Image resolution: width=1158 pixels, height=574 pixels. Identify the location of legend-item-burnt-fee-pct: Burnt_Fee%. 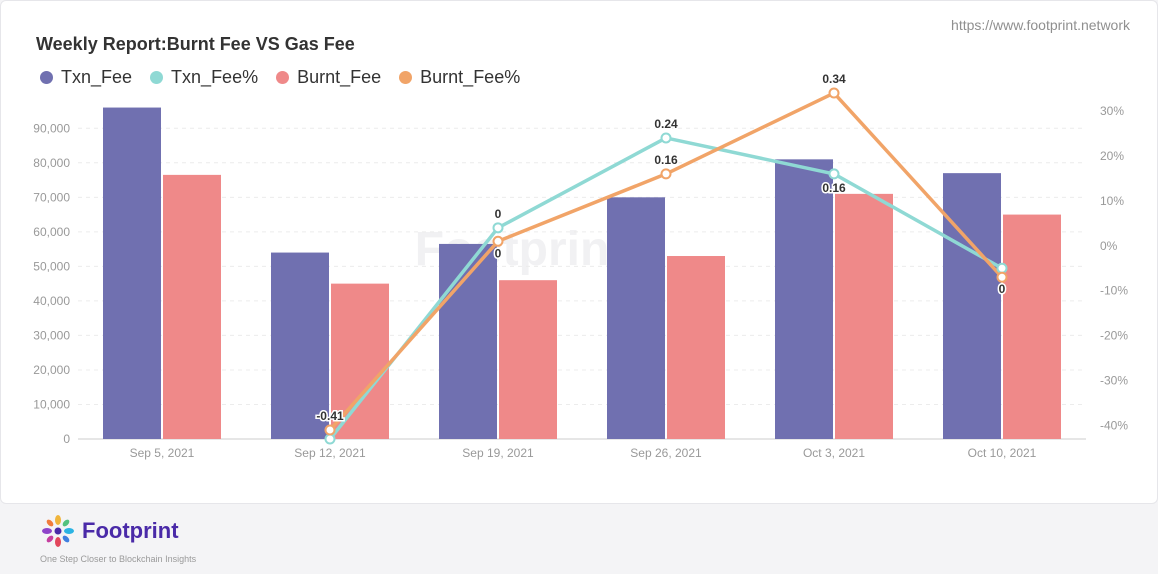
(459, 77).